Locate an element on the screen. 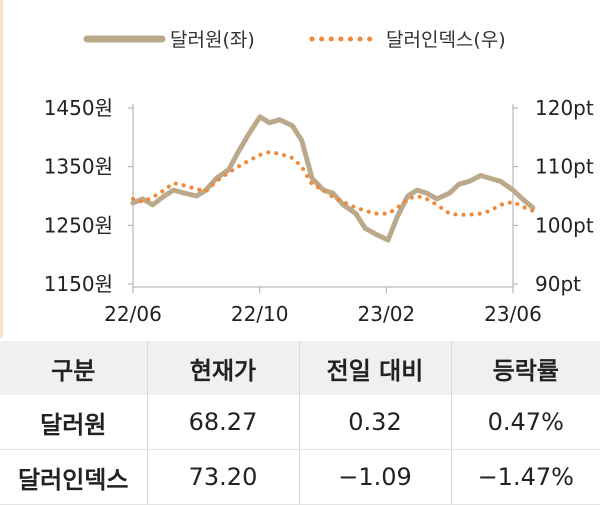 The image size is (600, 505). legend-label-usdkrw: 달러원(좌) is located at coordinates (212, 40).